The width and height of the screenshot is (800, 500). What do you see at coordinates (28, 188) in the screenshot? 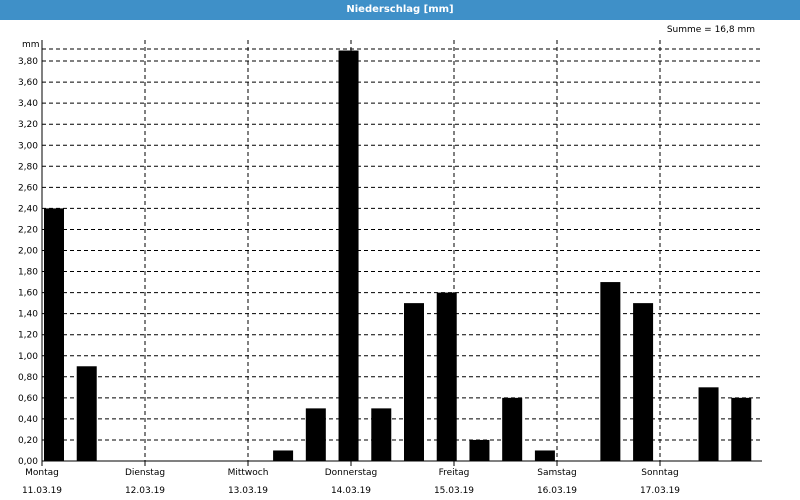
I see `y-tick-label: 2,60` at bounding box center [28, 188].